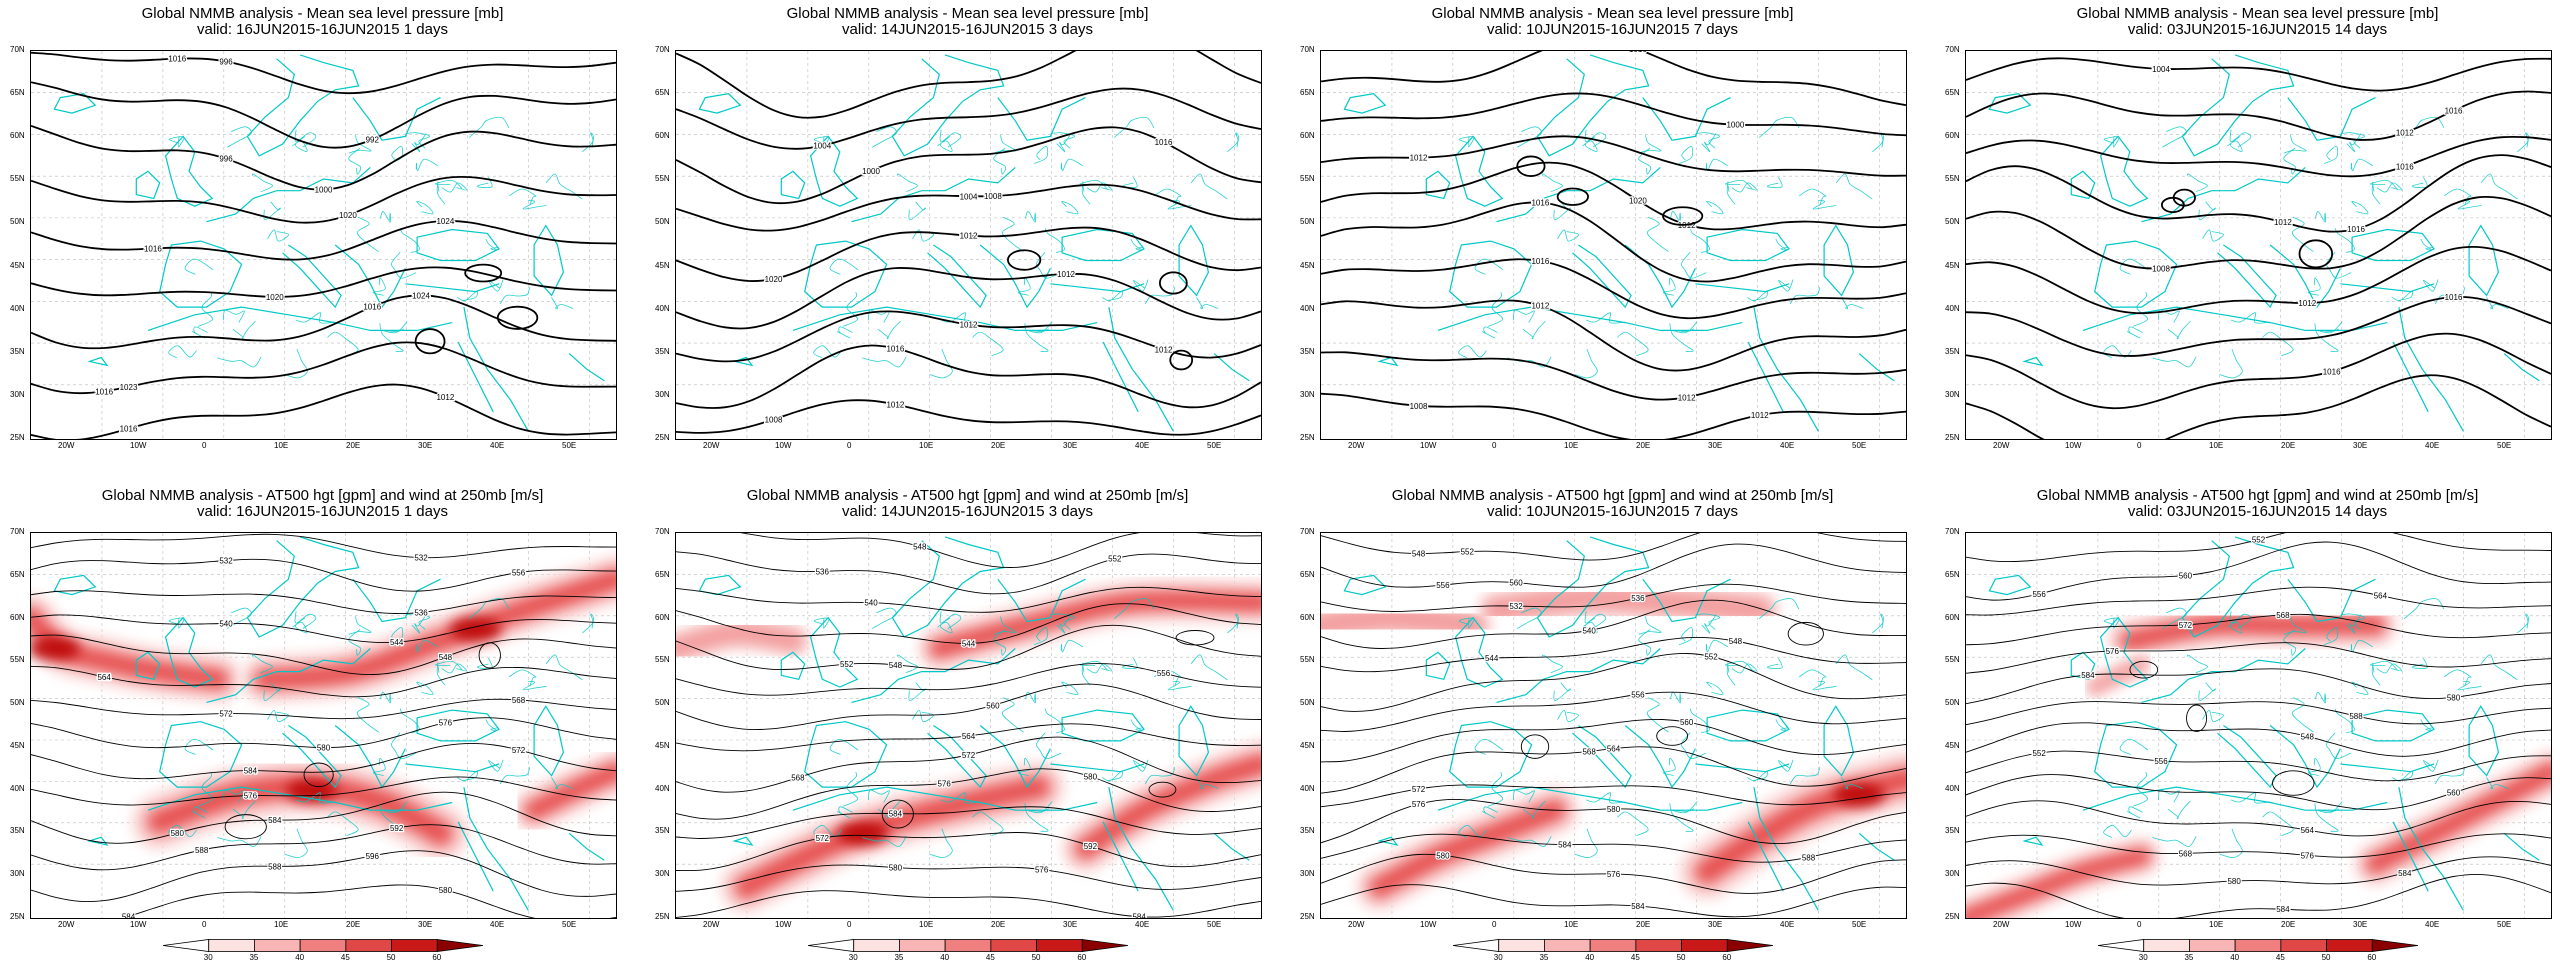  Describe the element at coordinates (1091, 846) in the screenshot. I see `contour-label: 592` at that location.